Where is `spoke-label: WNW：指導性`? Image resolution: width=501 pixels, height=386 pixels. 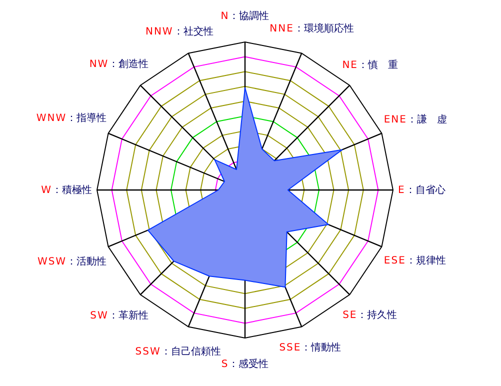
spoke-label: WNW：指導性 is located at coordinates (71, 118).